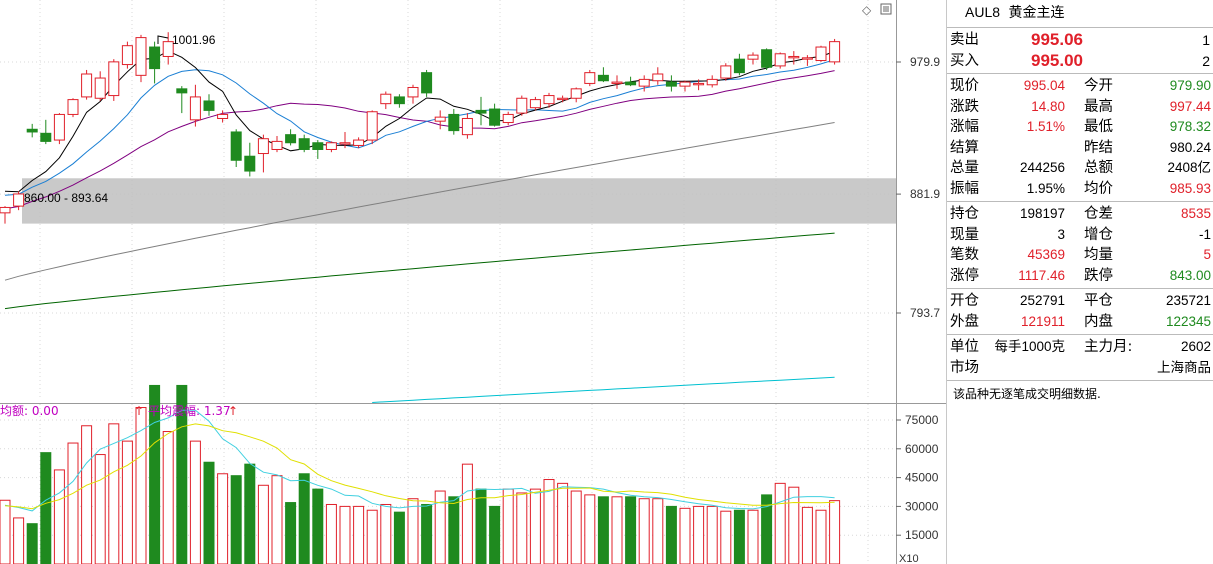 This screenshot has width=1213, height=564. I want to click on ask-row: 卖出 995.06 1, so click(1080, 40).